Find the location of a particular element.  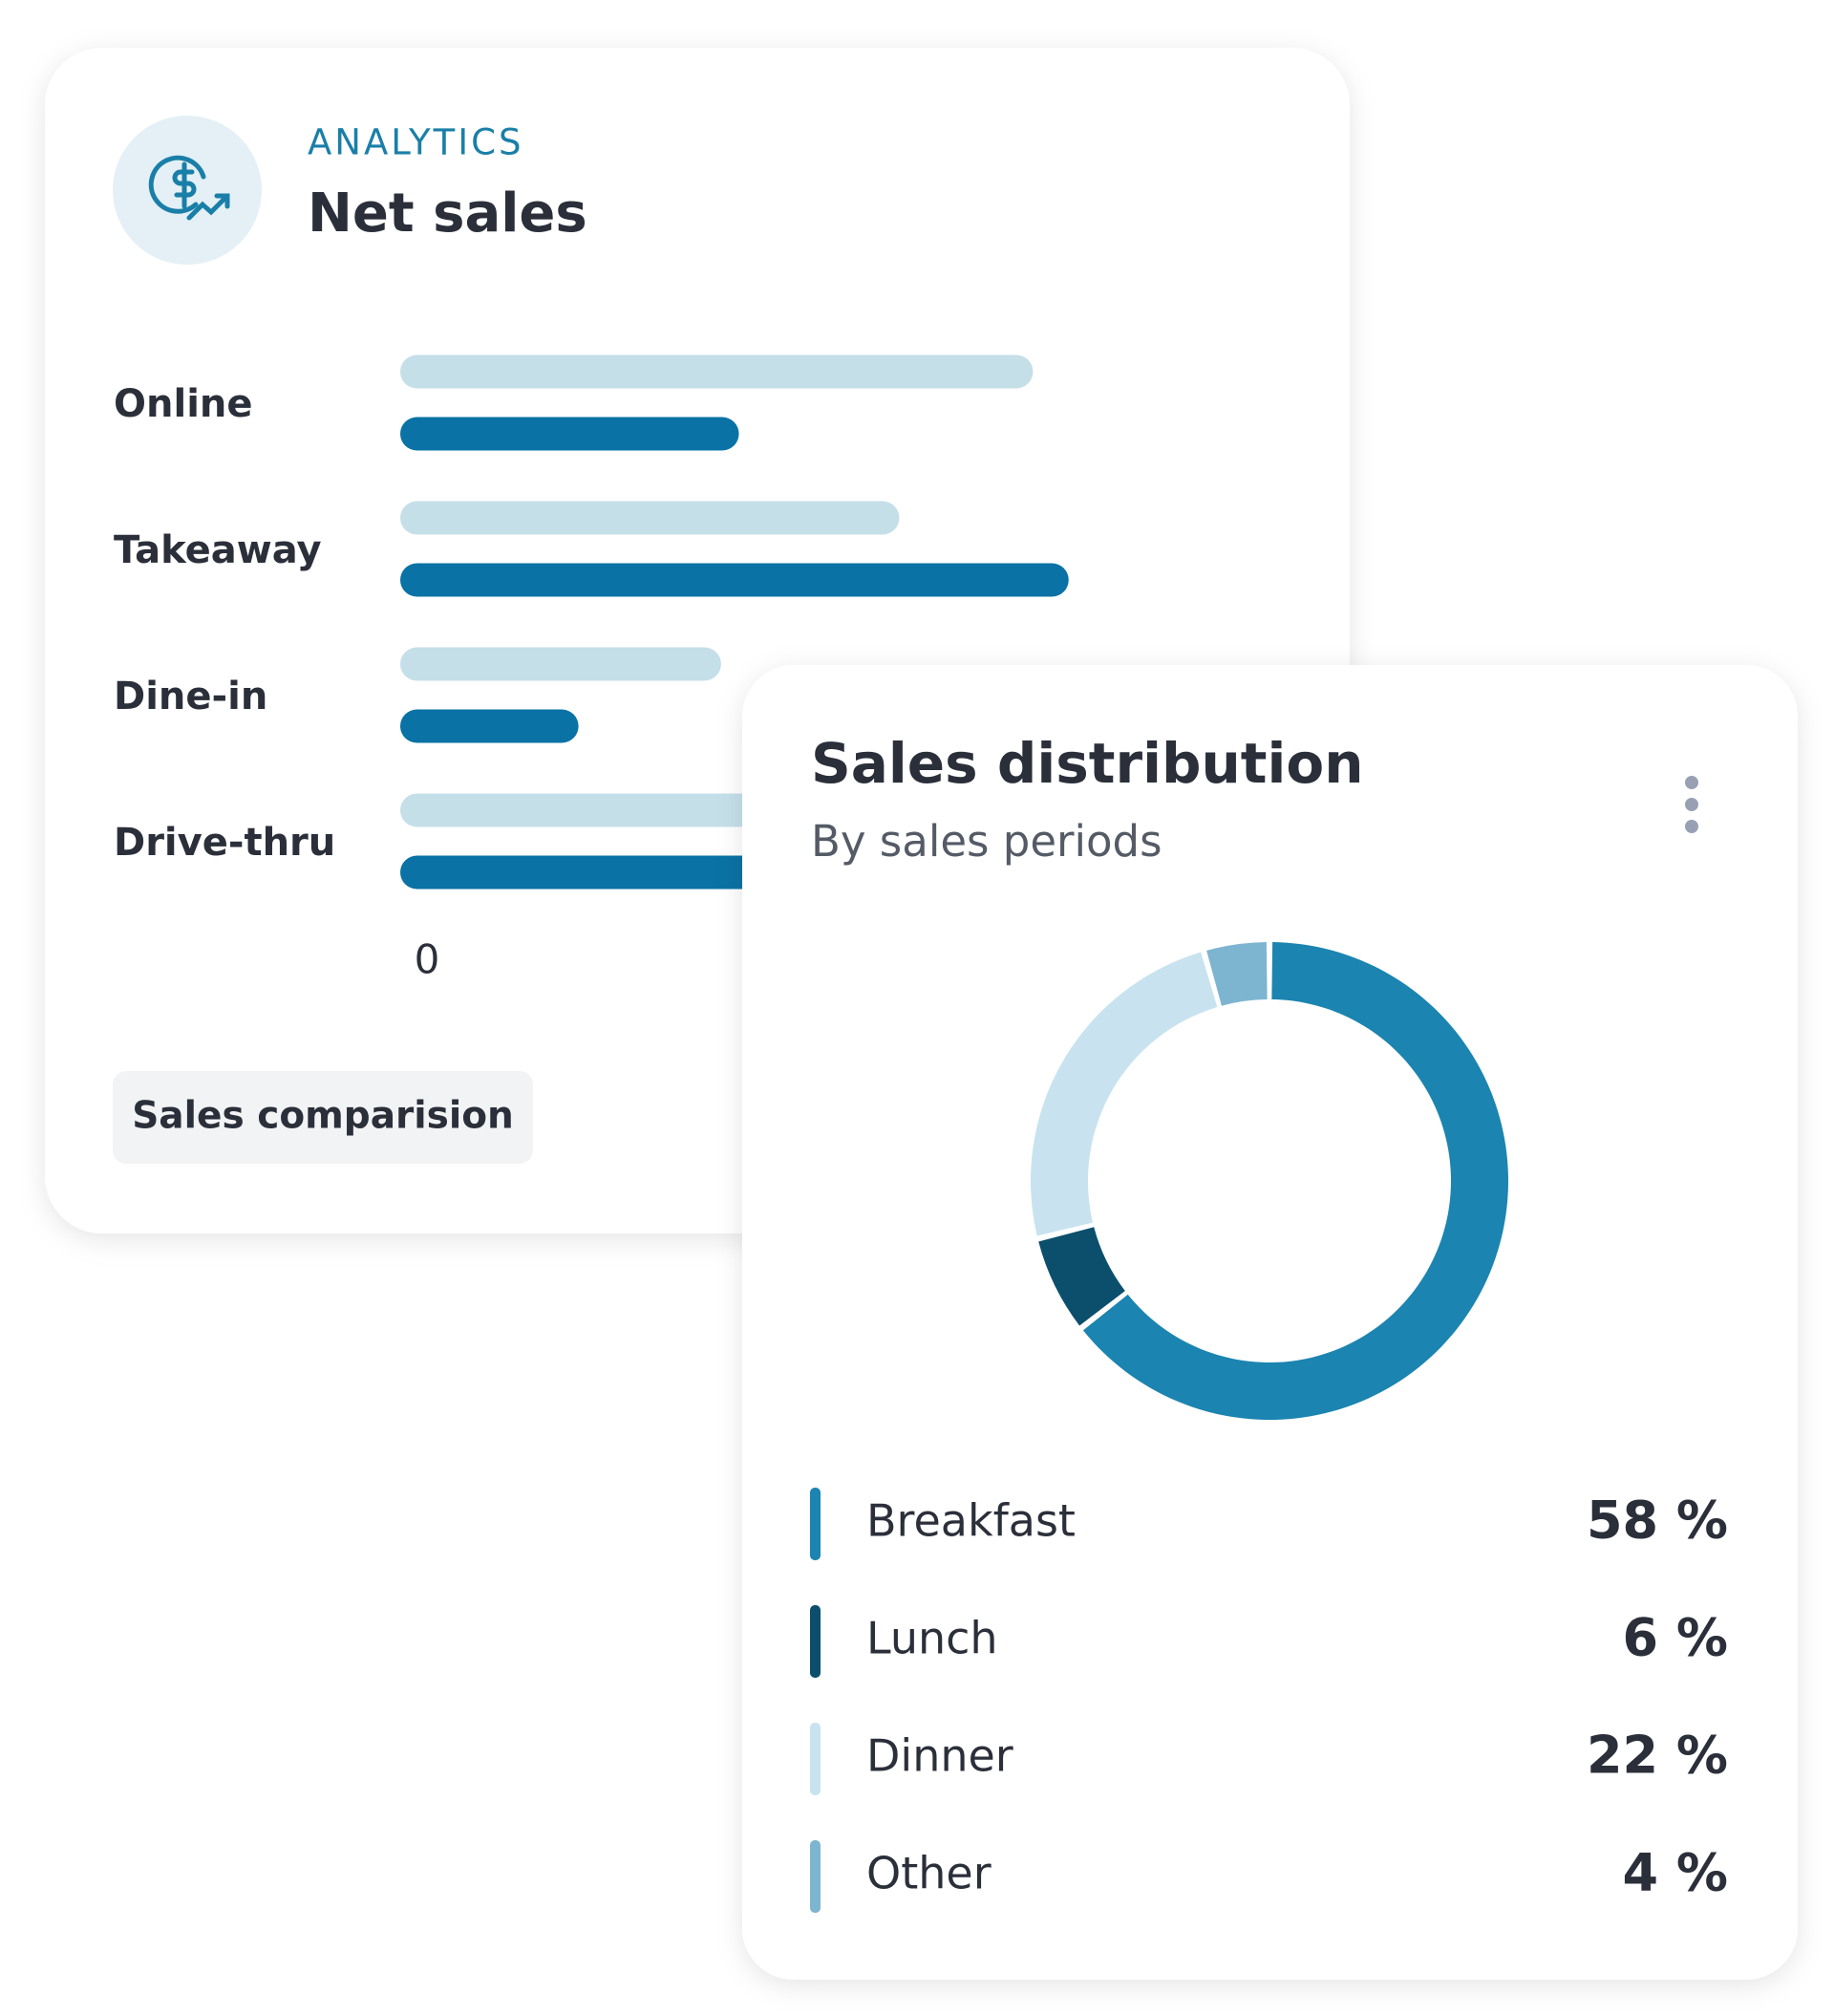

card-title: Sales distribution is located at coordinates (1087, 763).